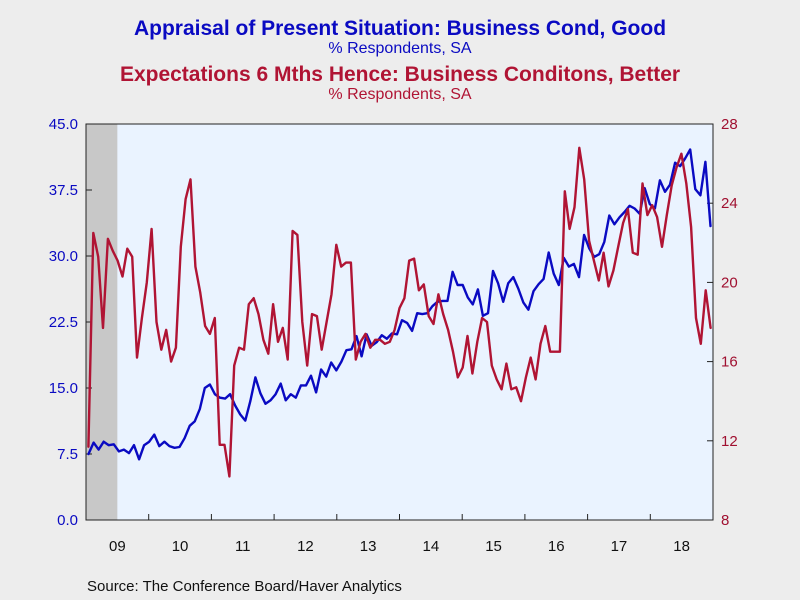 The width and height of the screenshot is (800, 600). Describe the element at coordinates (305, 546) in the screenshot. I see `x-axis-tick-label: 12` at that location.